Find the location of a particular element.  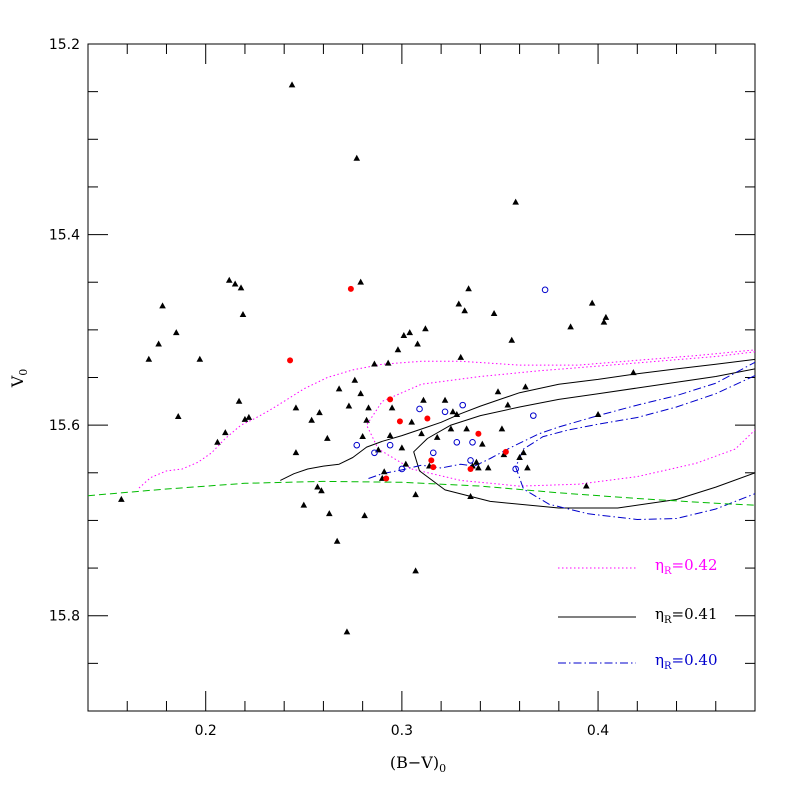

x-axis-title: (B−V)0 is located at coordinates (418, 764).